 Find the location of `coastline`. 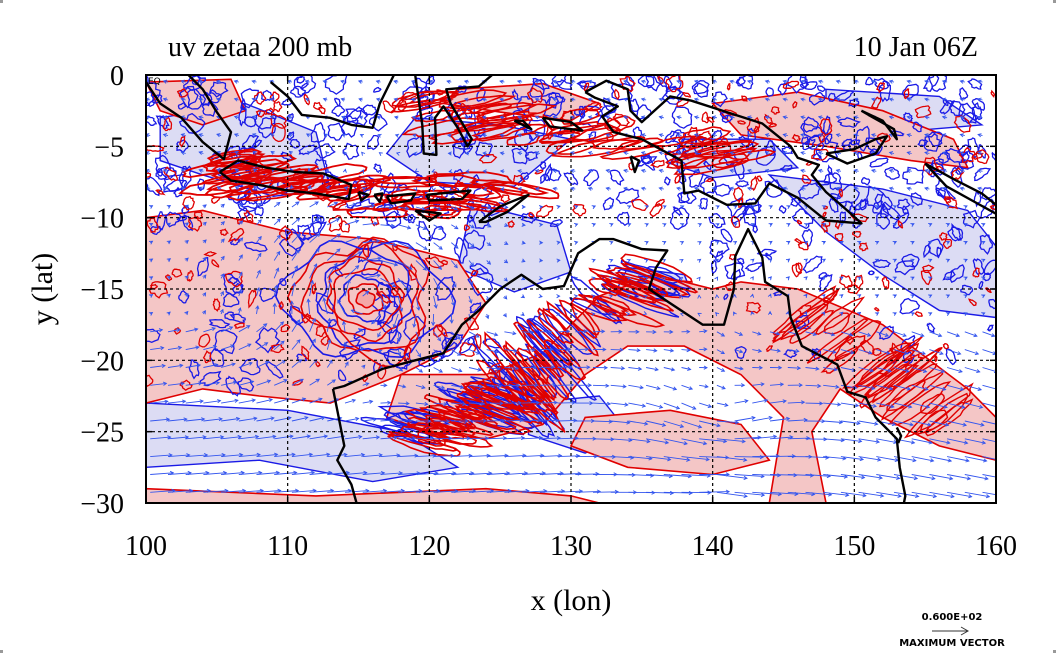

coastline is located at coordinates (523, 125).